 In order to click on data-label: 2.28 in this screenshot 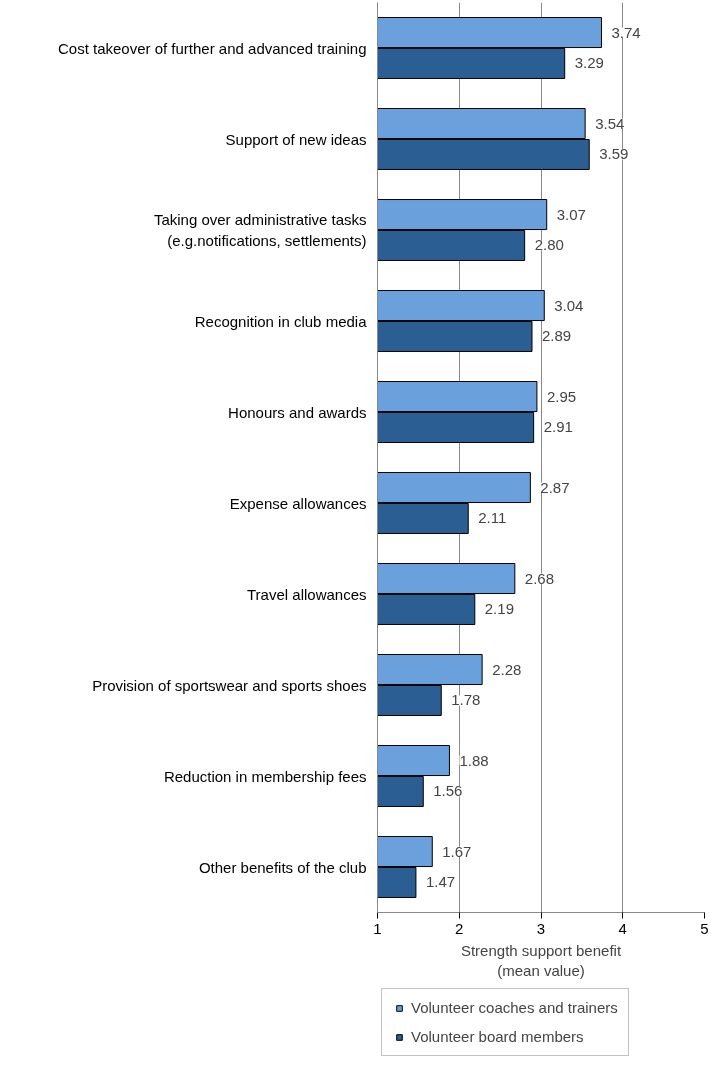, I will do `click(507, 669)`.